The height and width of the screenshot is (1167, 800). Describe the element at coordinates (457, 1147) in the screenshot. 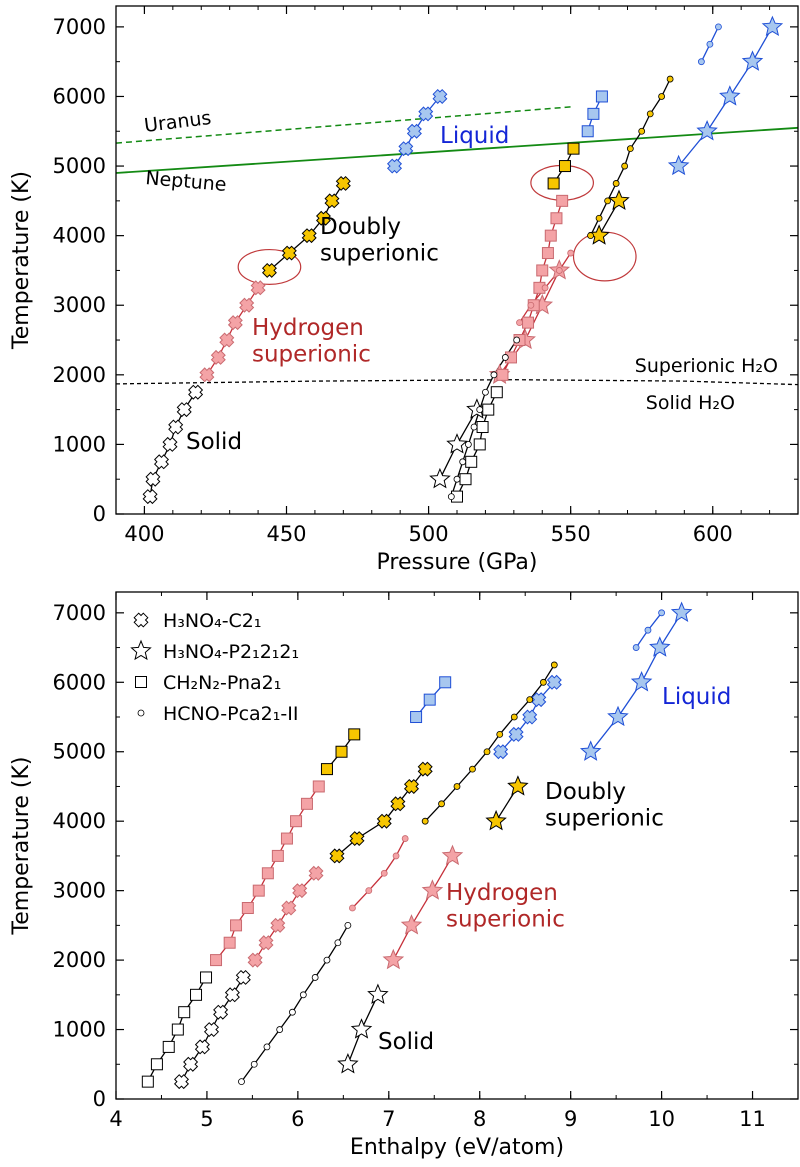

I see `x-axis-label: Enthalpy (eV/atom)` at that location.